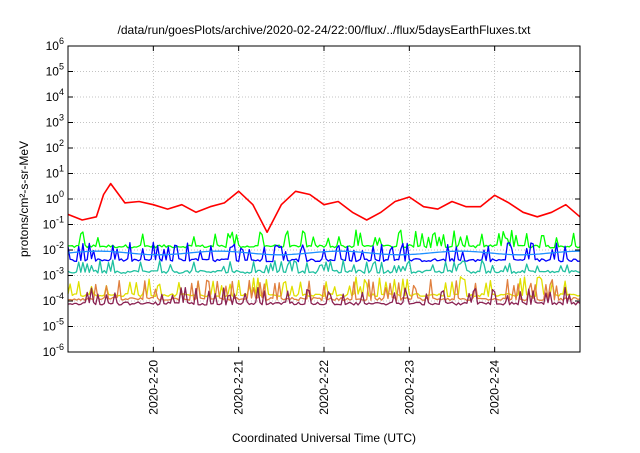  I want to click on y-tick-exponent: 2, so click(61, 143).